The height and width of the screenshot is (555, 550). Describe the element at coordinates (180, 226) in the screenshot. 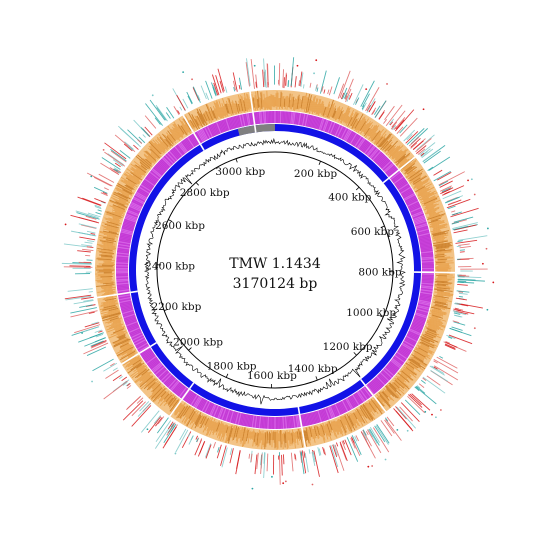

I see `tick-label: 2600 kbp` at that location.